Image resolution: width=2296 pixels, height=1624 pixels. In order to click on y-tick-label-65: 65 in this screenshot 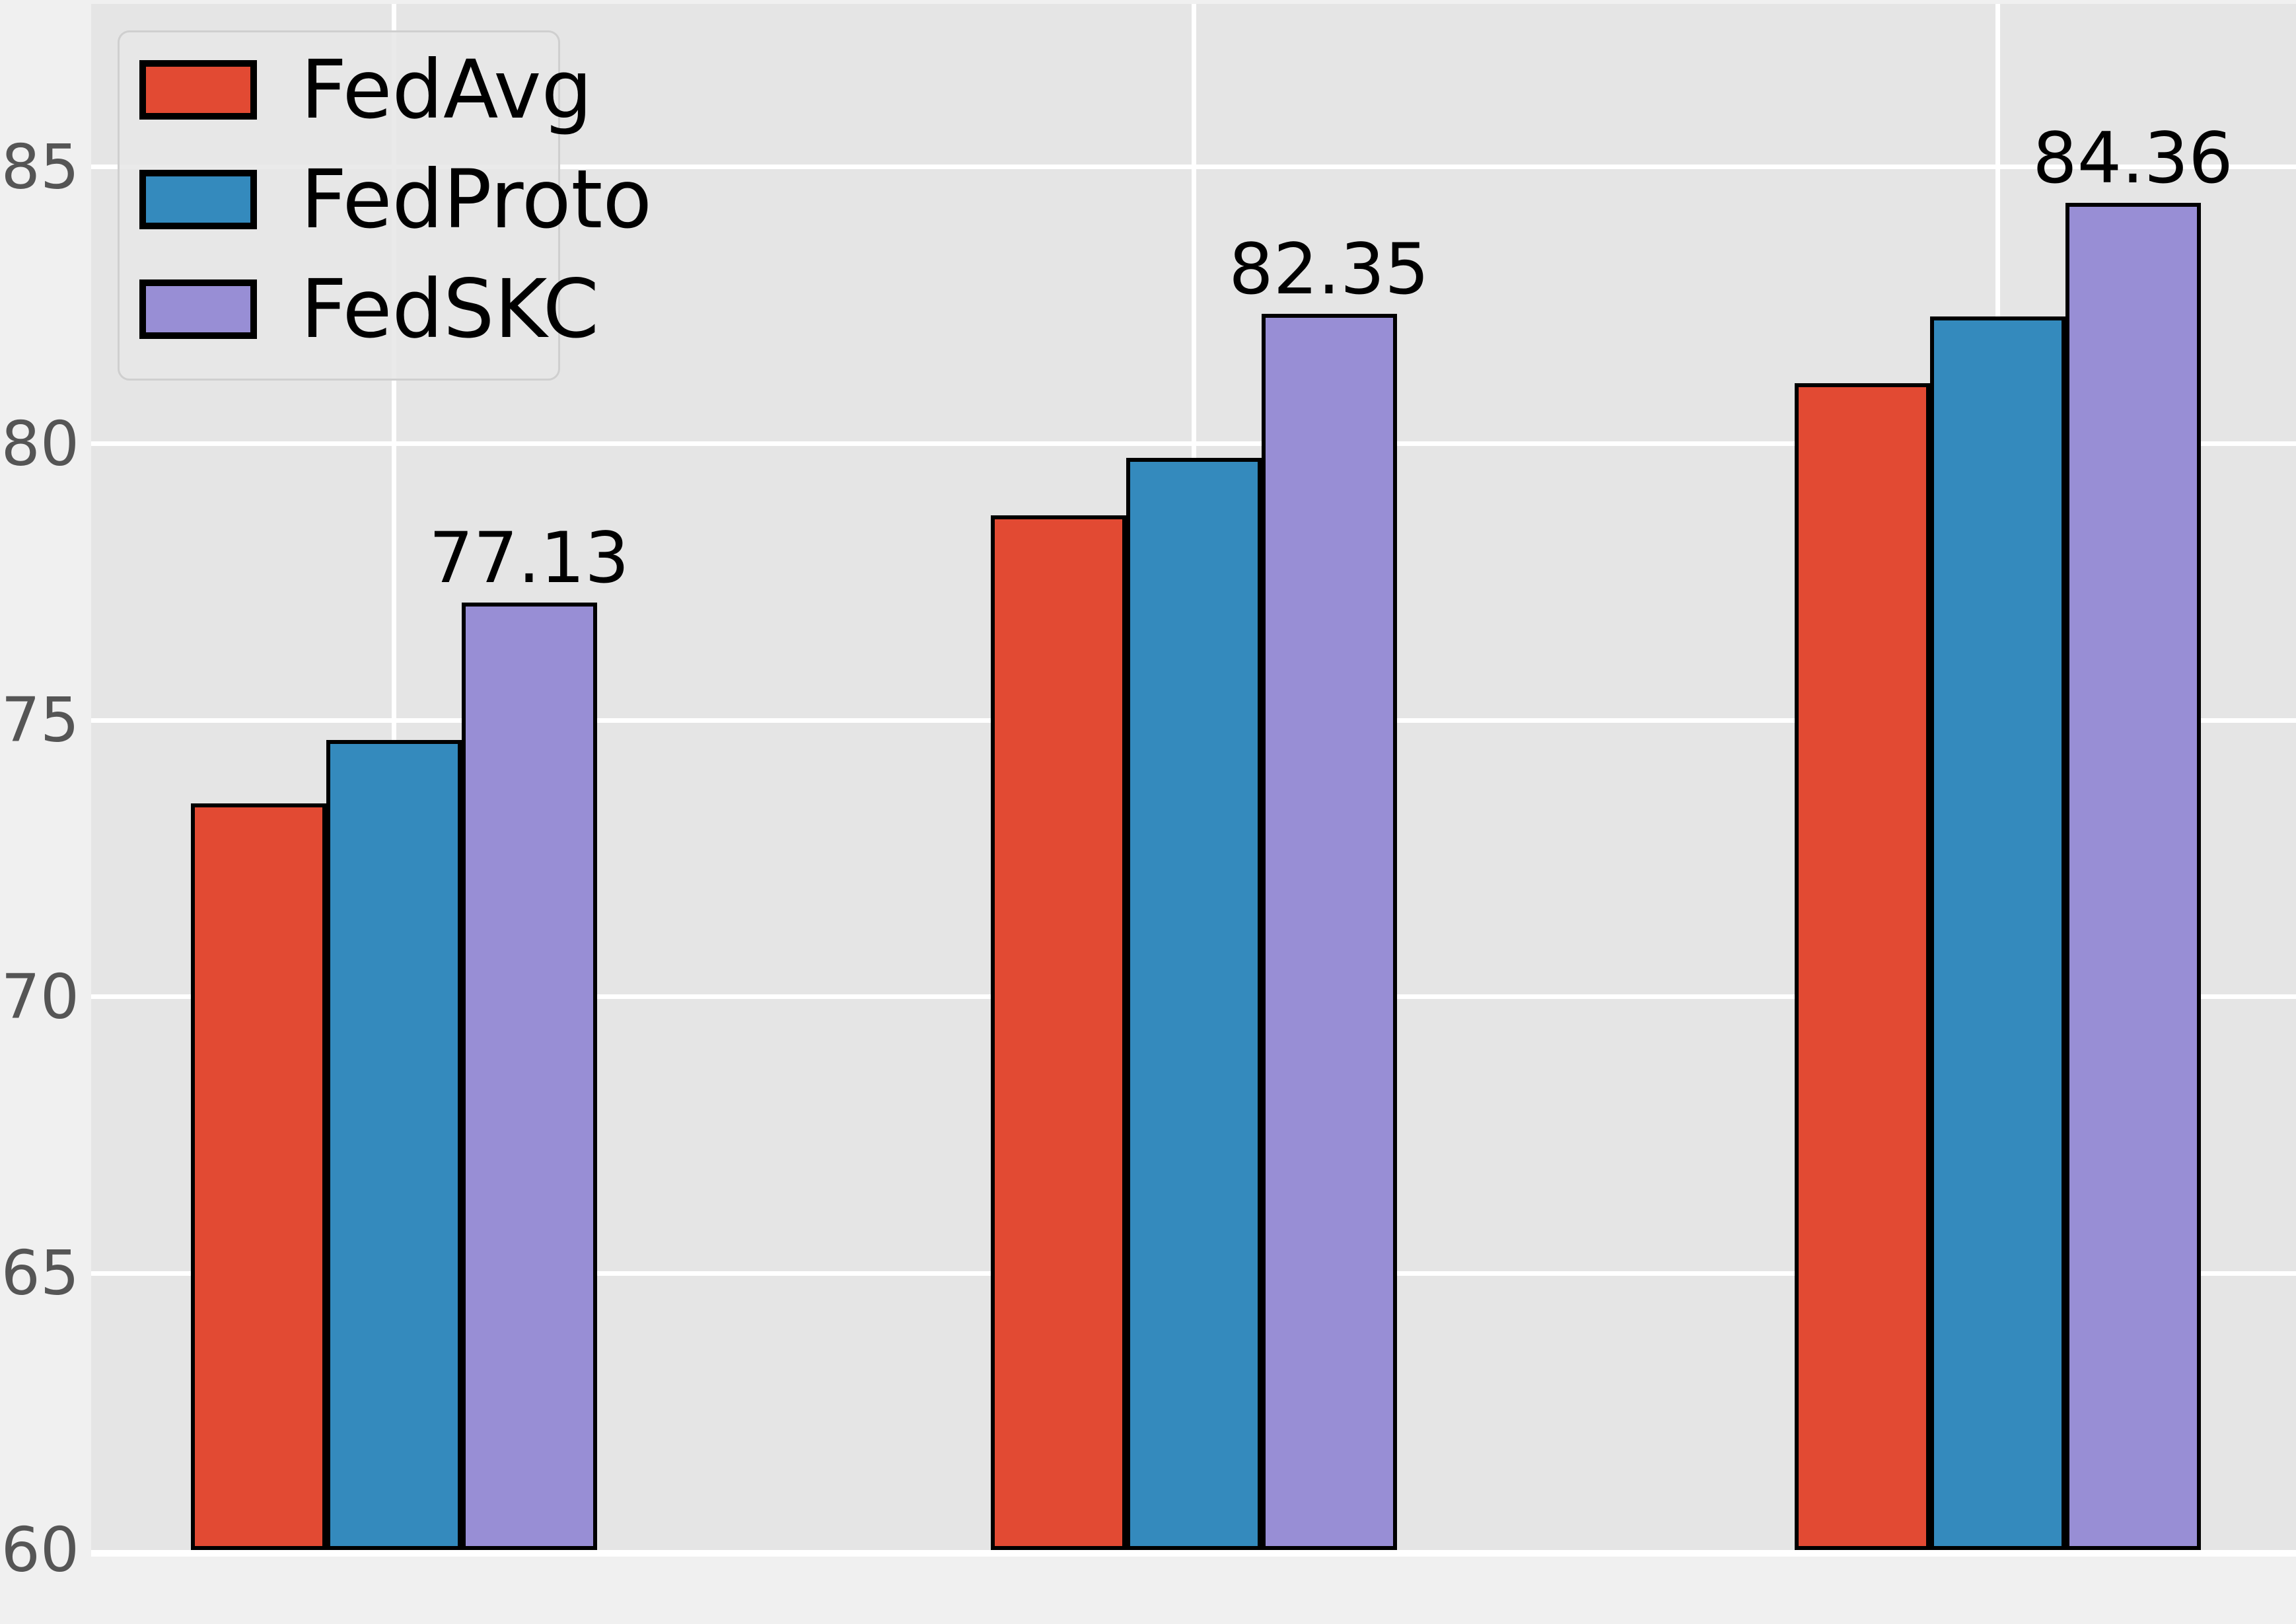, I will do `click(40, 1273)`.